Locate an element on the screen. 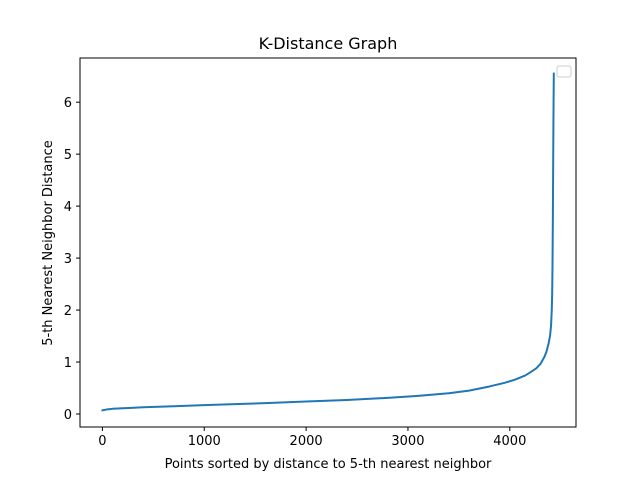  y-tick-label-1: 1 is located at coordinates (68, 363).